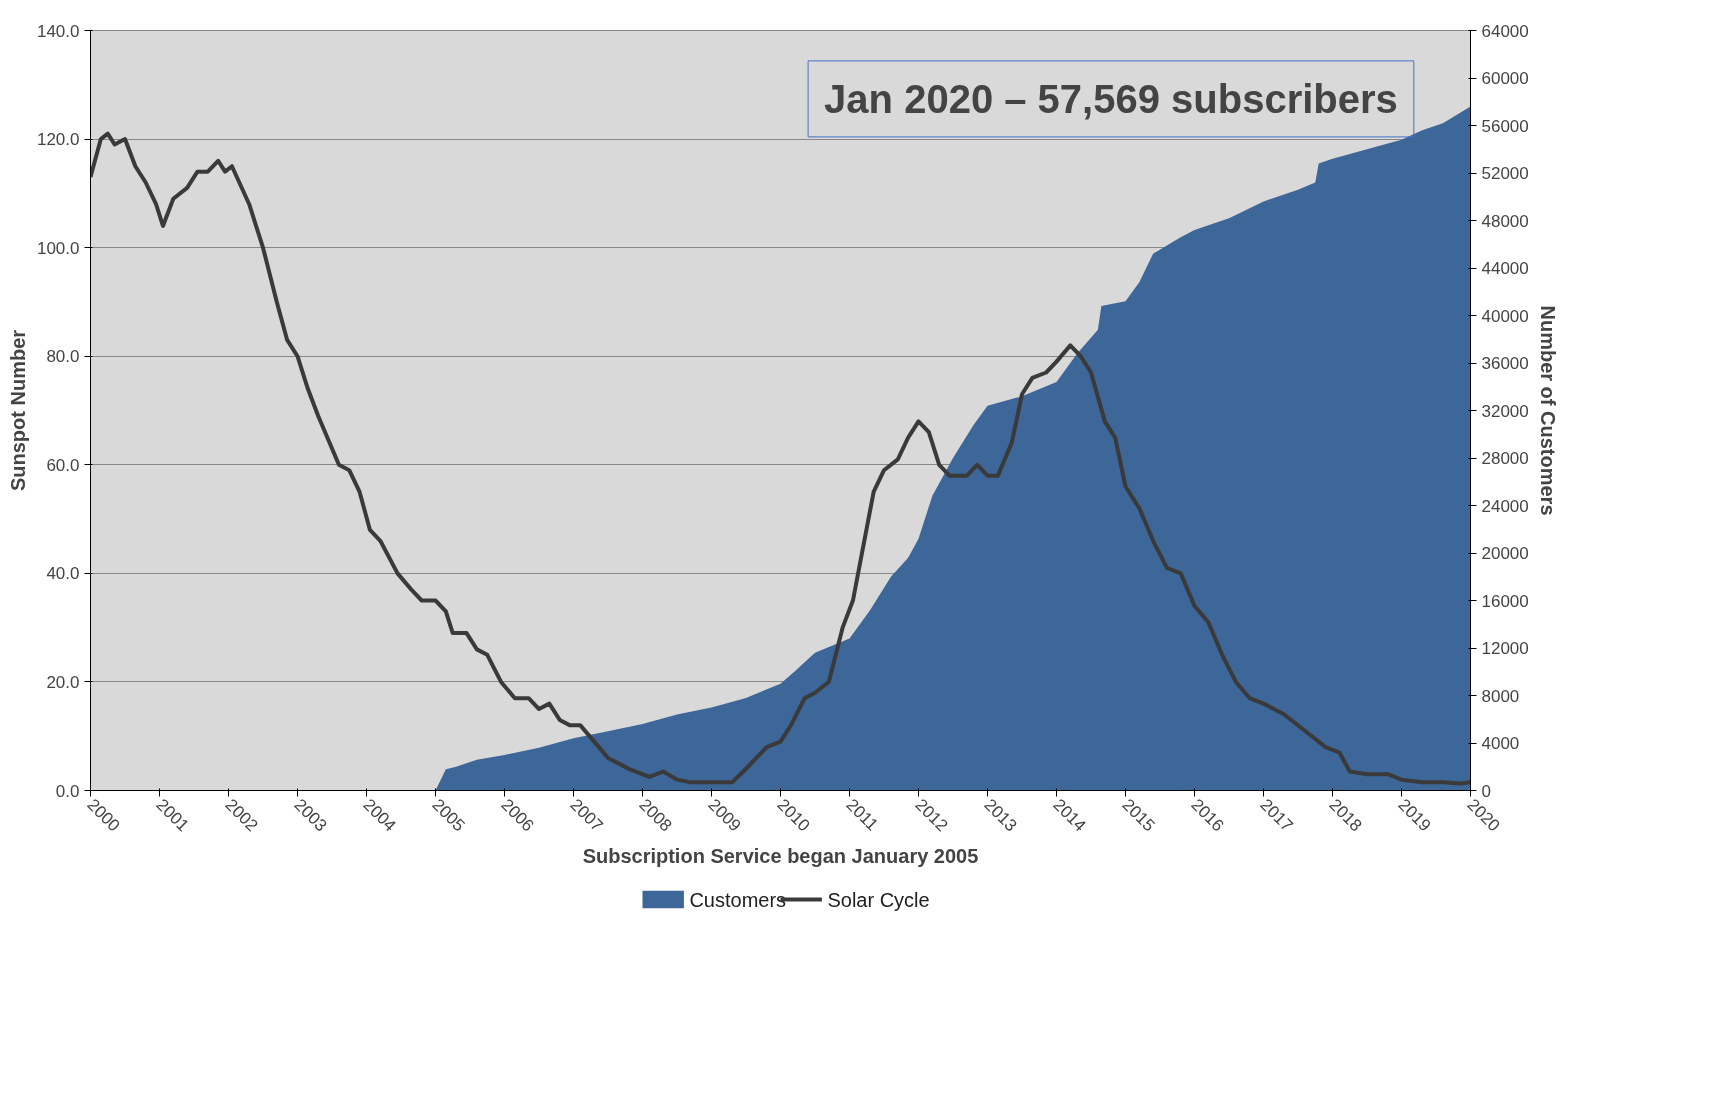  Describe the element at coordinates (63, 465) in the screenshot. I see `y-tick-label: 60.0` at that location.